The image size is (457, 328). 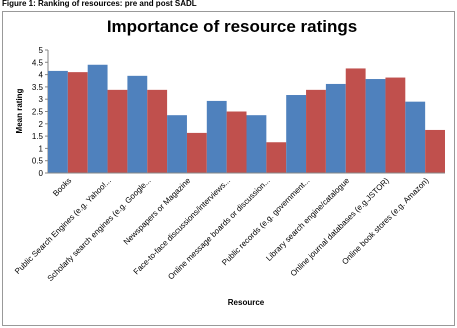 What do you see at coordinates (38, 62) in the screenshot?
I see `y-tick-label: 4.5` at bounding box center [38, 62].